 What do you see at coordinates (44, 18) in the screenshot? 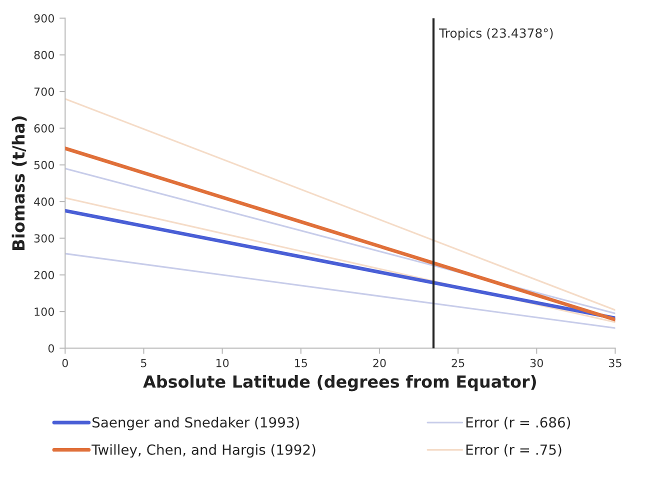
I see `y-tick-label: 900` at bounding box center [44, 18].